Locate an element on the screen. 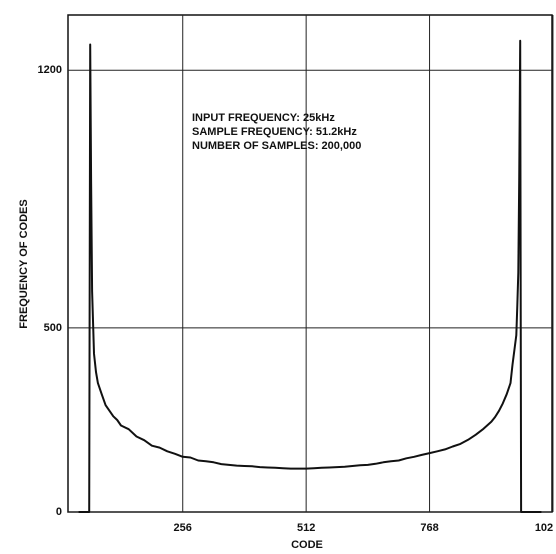 Image resolution: width=556 pixels, height=554 pixels. y-tick-label: 1200 is located at coordinates (50, 70).